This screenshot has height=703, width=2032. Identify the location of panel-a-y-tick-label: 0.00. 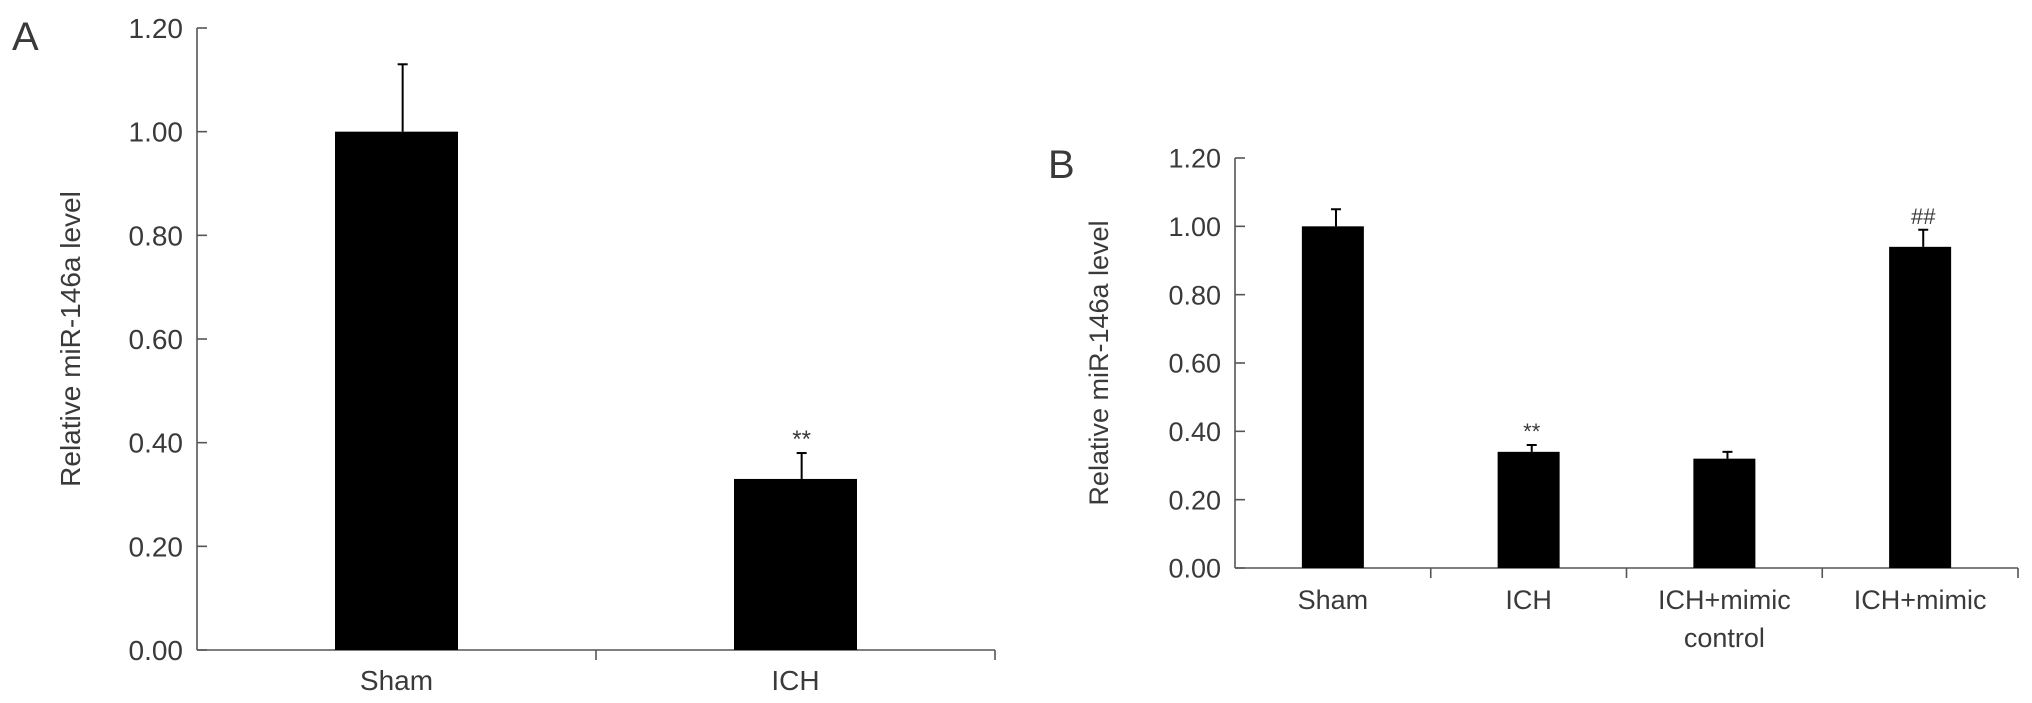
(156, 650).